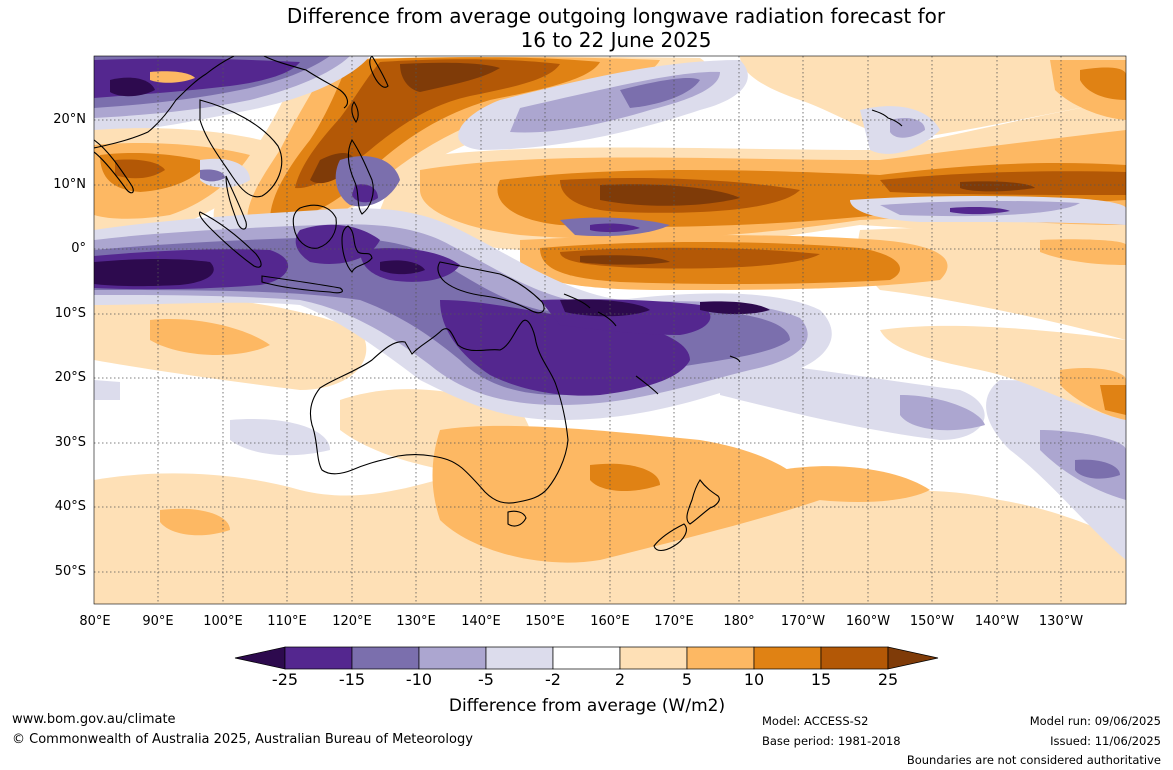  Describe the element at coordinates (241, 148) in the screenshot. I see `coastline-indochina` at that location.